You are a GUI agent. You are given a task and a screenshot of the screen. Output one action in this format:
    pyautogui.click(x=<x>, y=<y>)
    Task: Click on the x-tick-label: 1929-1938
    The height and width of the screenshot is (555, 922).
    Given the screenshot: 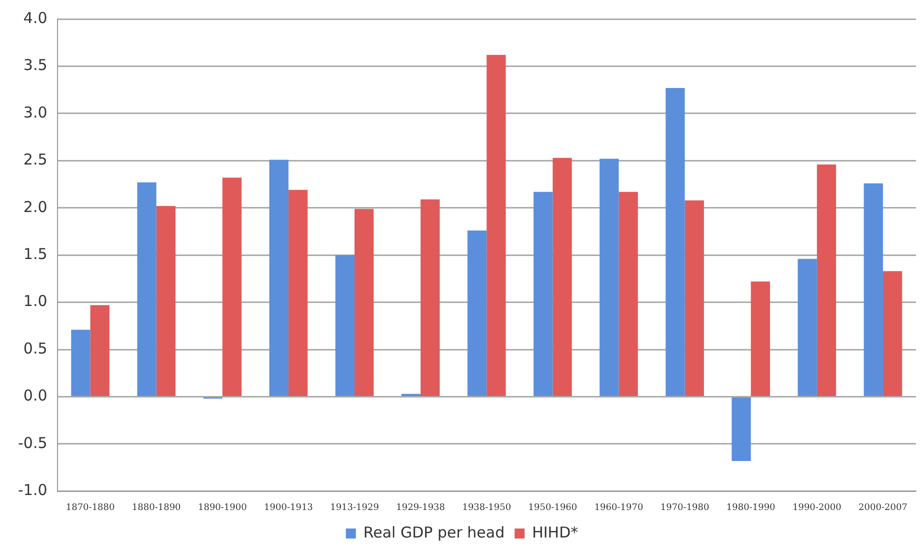 What is the action you would take?
    pyautogui.click(x=421, y=507)
    